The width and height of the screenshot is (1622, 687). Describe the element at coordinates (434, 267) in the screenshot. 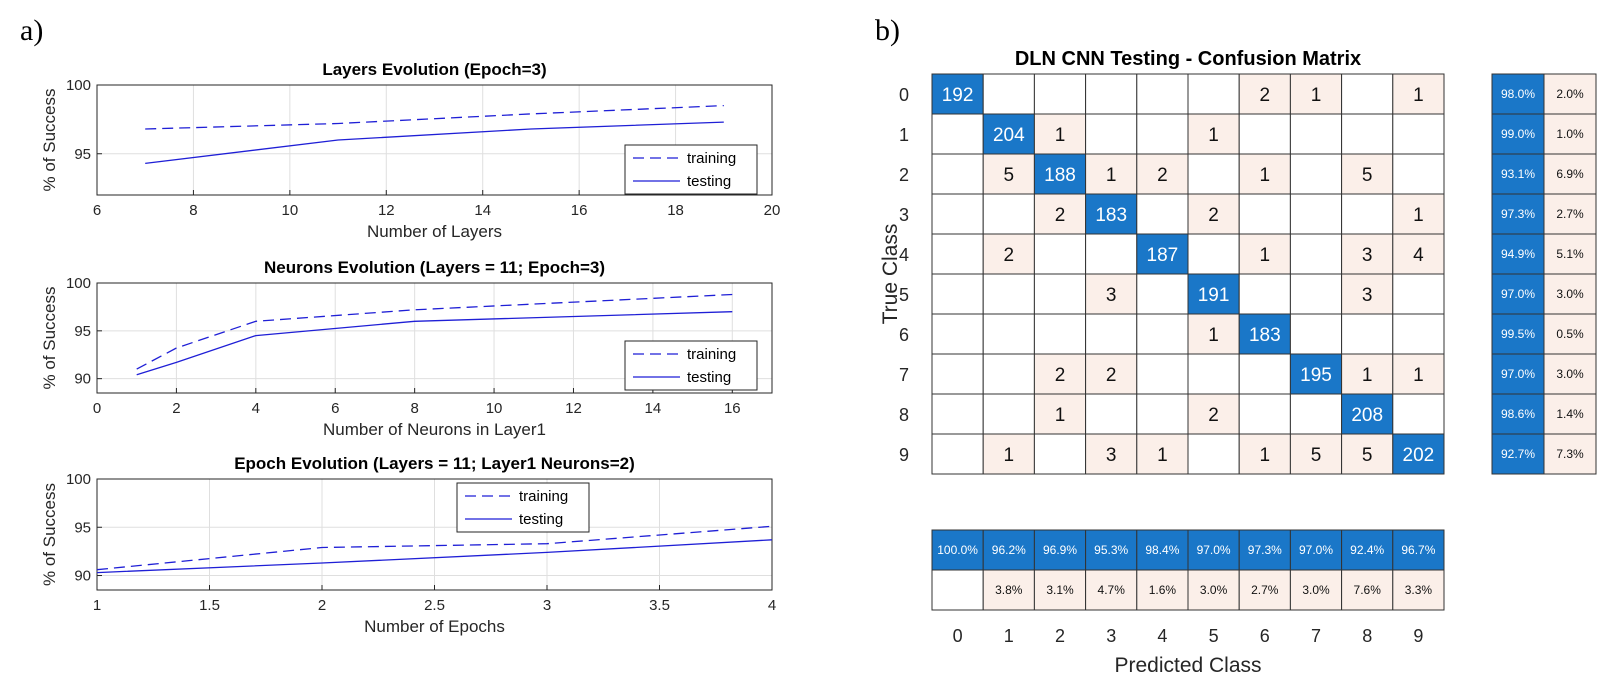

I see `plot-title: Neurons Evolution (Layers = 11; Epoch=3)` at that location.